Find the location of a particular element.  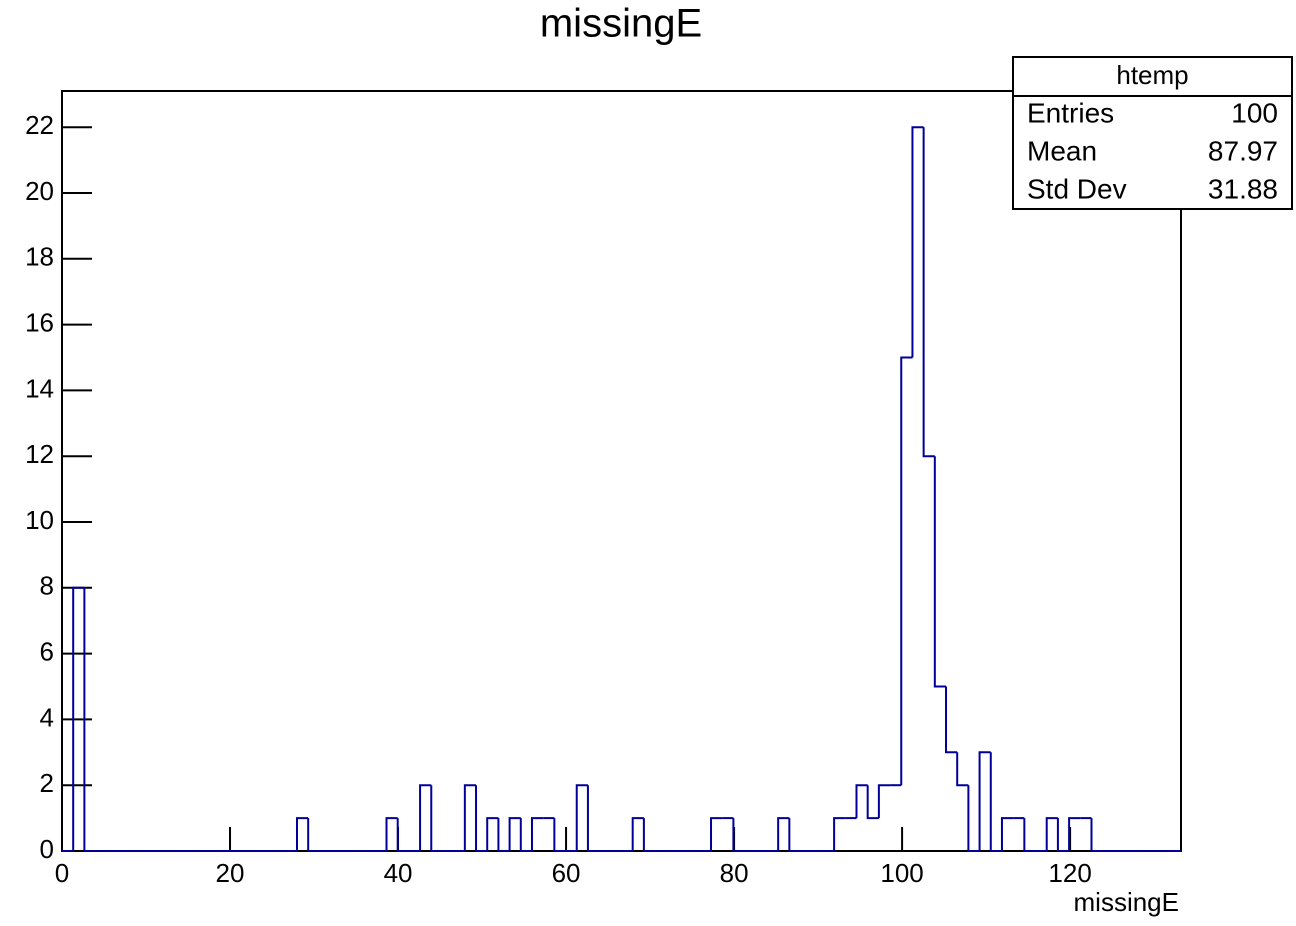

stats-label: Std Dev is located at coordinates (1077, 188).